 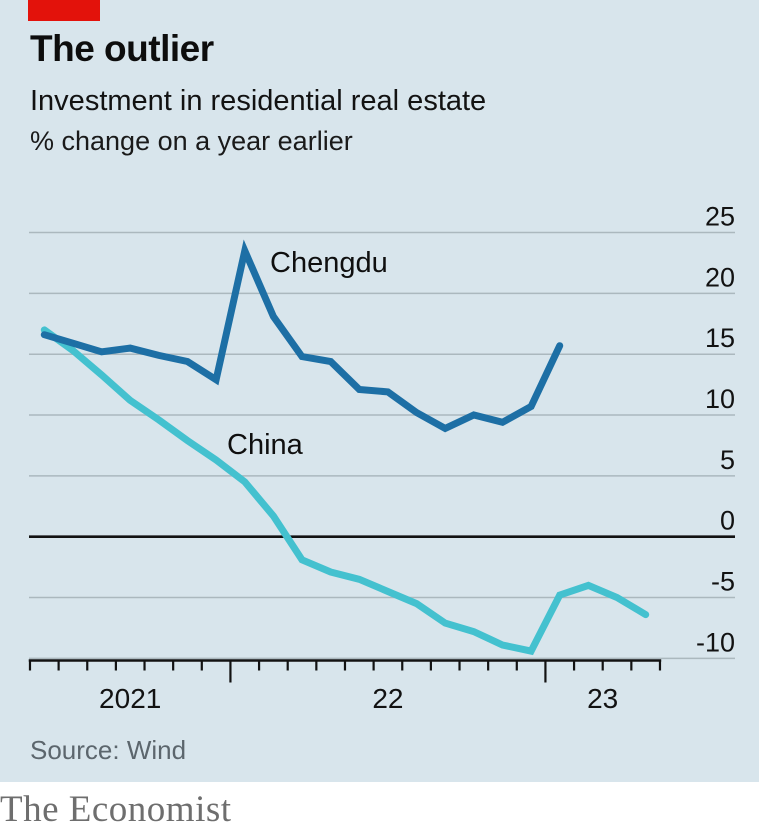 I want to click on economist-red-tab, so click(x=64, y=10).